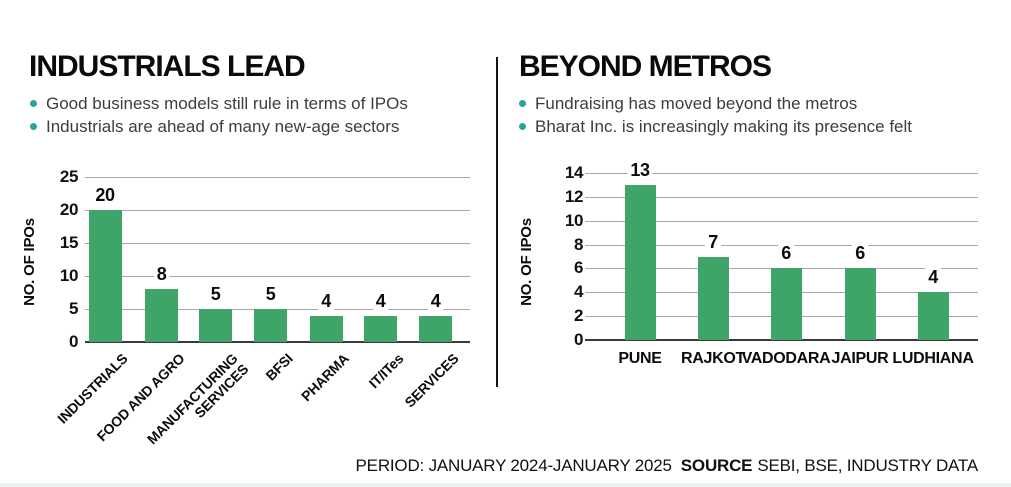 The width and height of the screenshot is (1011, 487). I want to click on x-category-label: IT/ITes, so click(386, 371).